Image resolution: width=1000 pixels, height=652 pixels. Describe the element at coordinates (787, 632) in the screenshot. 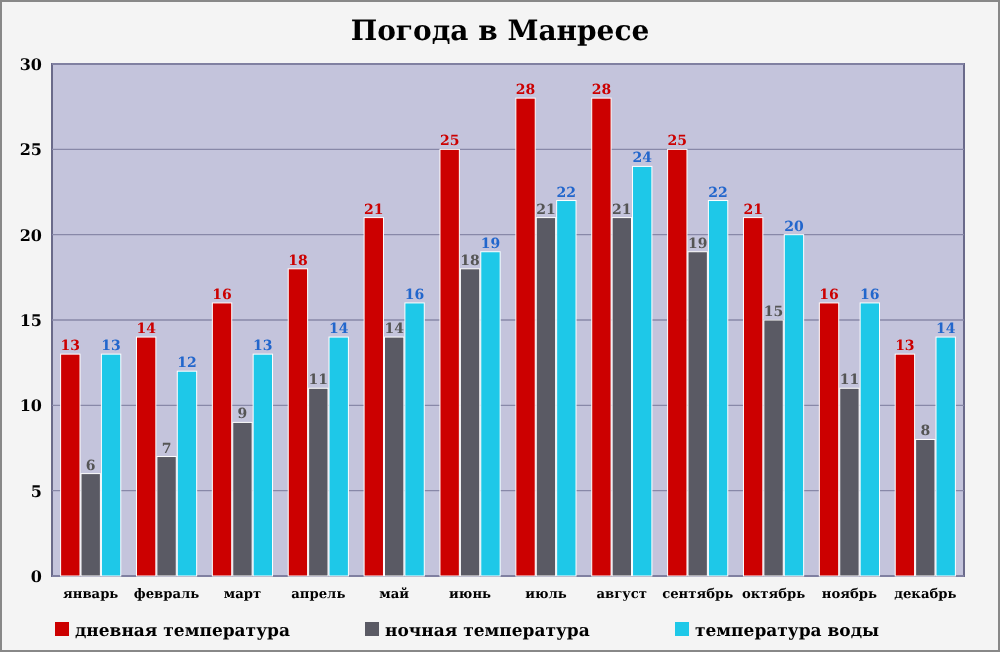

I see `legend-label: температура воды` at that location.